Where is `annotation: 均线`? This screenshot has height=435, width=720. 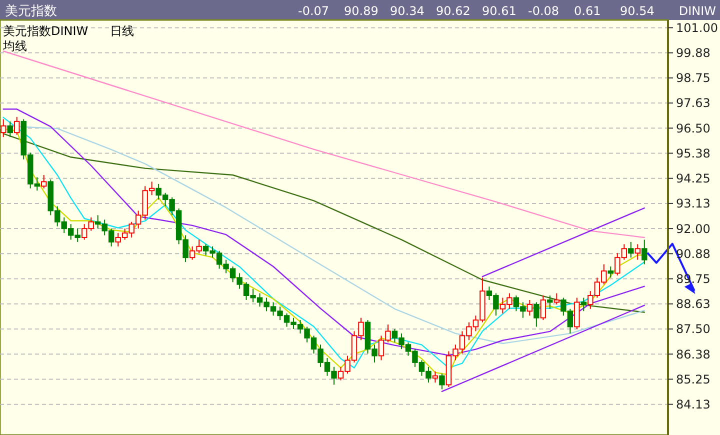 annotation: 均线 is located at coordinates (14, 46).